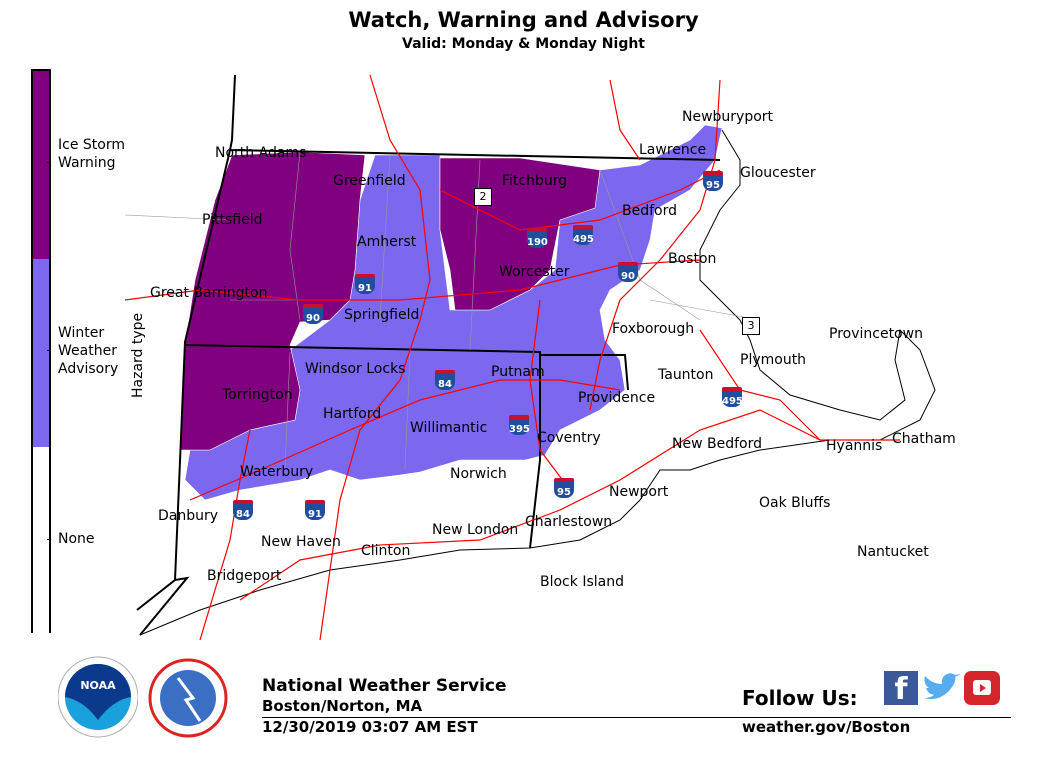 The height and width of the screenshot is (764, 1047). I want to click on city-label: Charlestown, so click(569, 522).